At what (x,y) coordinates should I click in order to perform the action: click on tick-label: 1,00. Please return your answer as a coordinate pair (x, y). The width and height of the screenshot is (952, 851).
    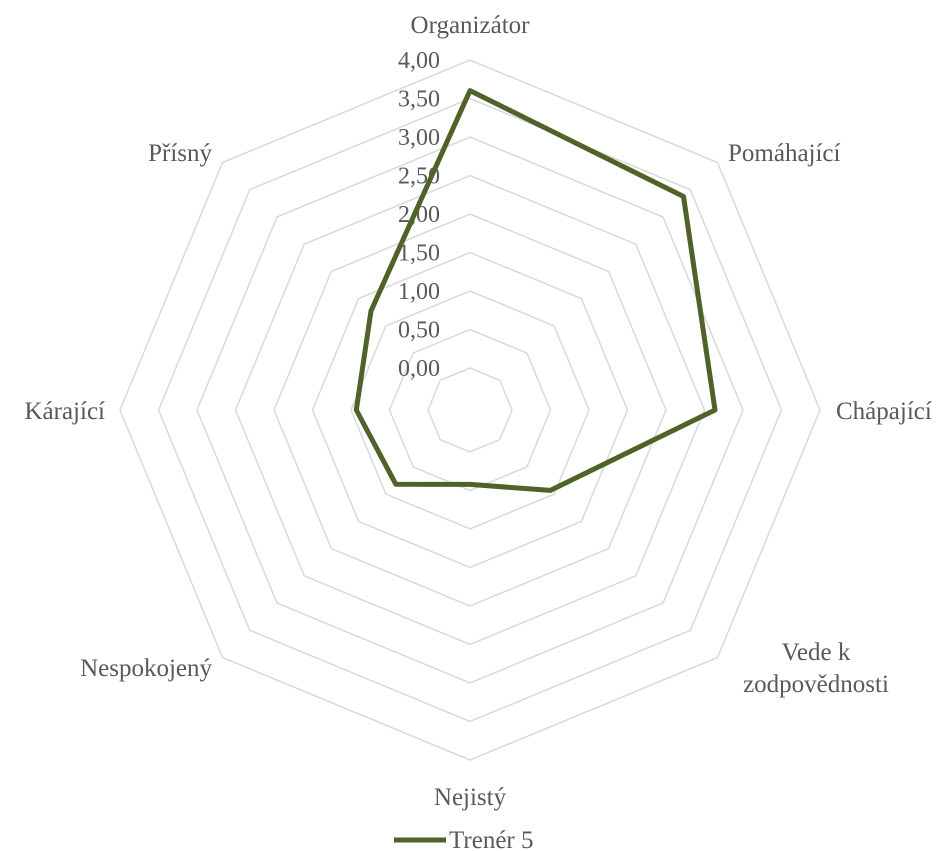
    Looking at the image, I should click on (419, 292).